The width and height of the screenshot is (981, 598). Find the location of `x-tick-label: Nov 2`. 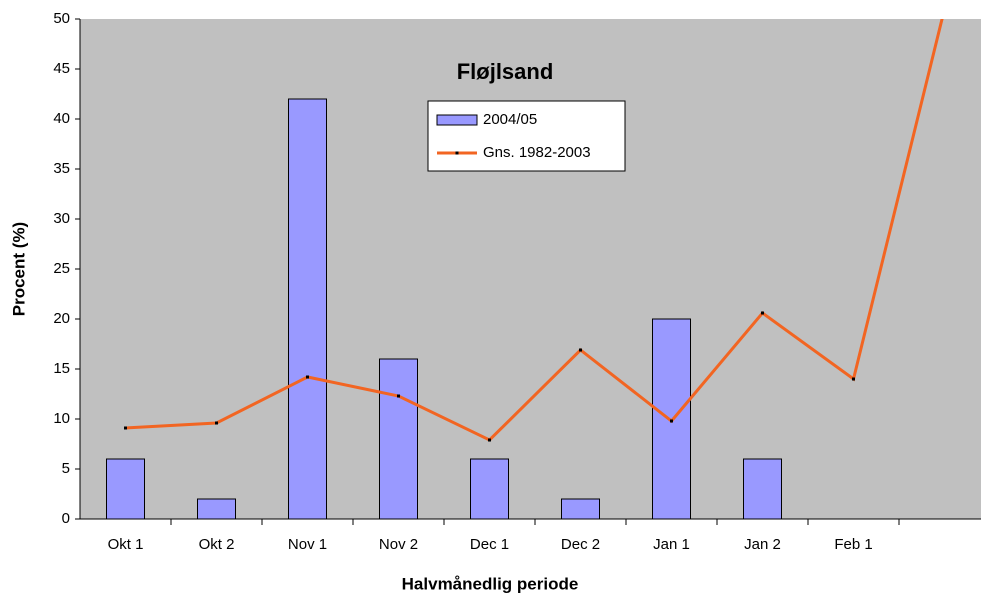

x-tick-label: Nov 2 is located at coordinates (398, 544).